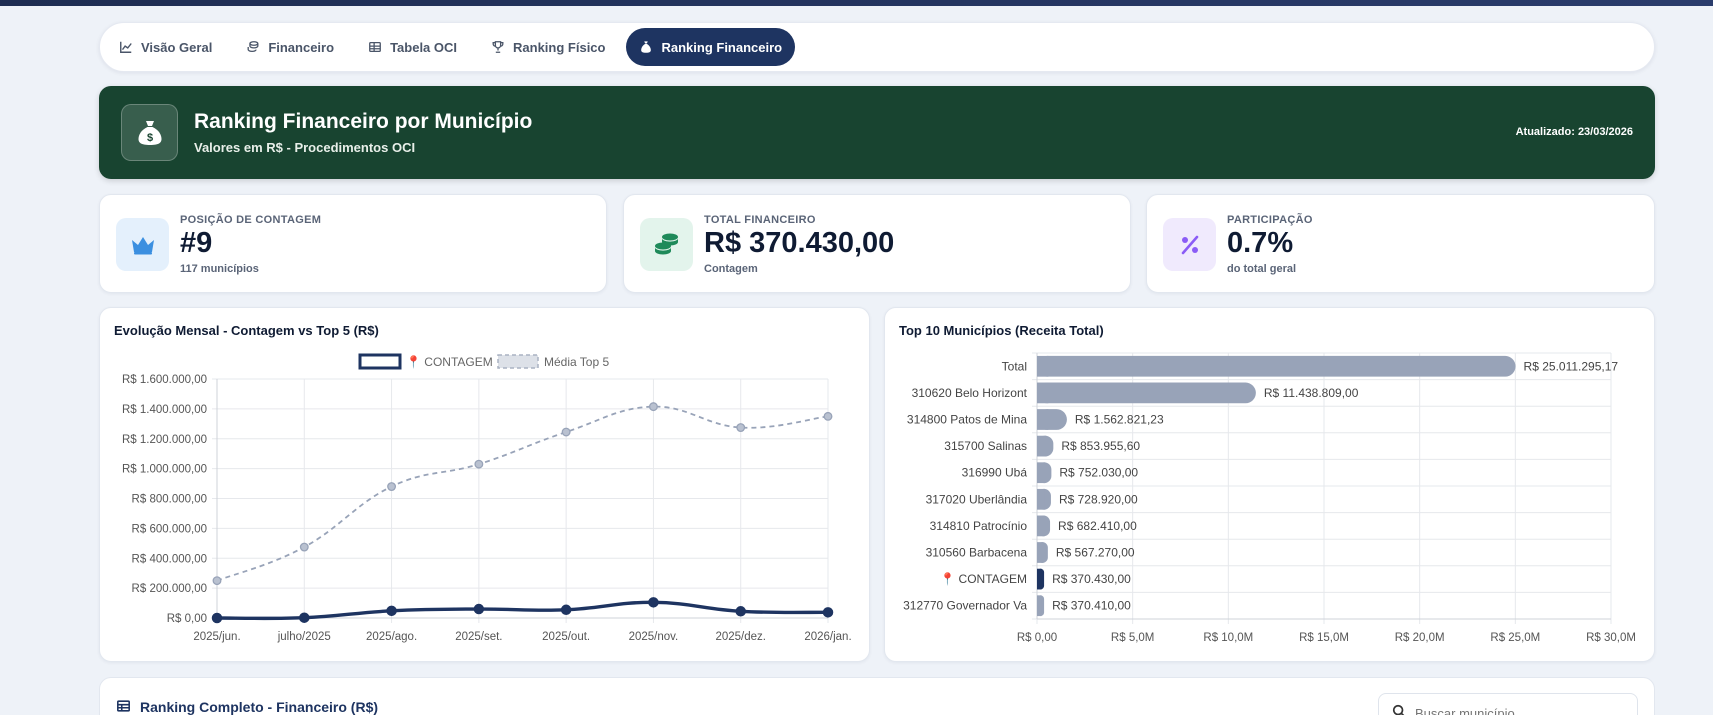 This screenshot has width=1713, height=715. Describe the element at coordinates (1515, 638) in the screenshot. I see `x-tick-label: R$ 25,0M` at that location.